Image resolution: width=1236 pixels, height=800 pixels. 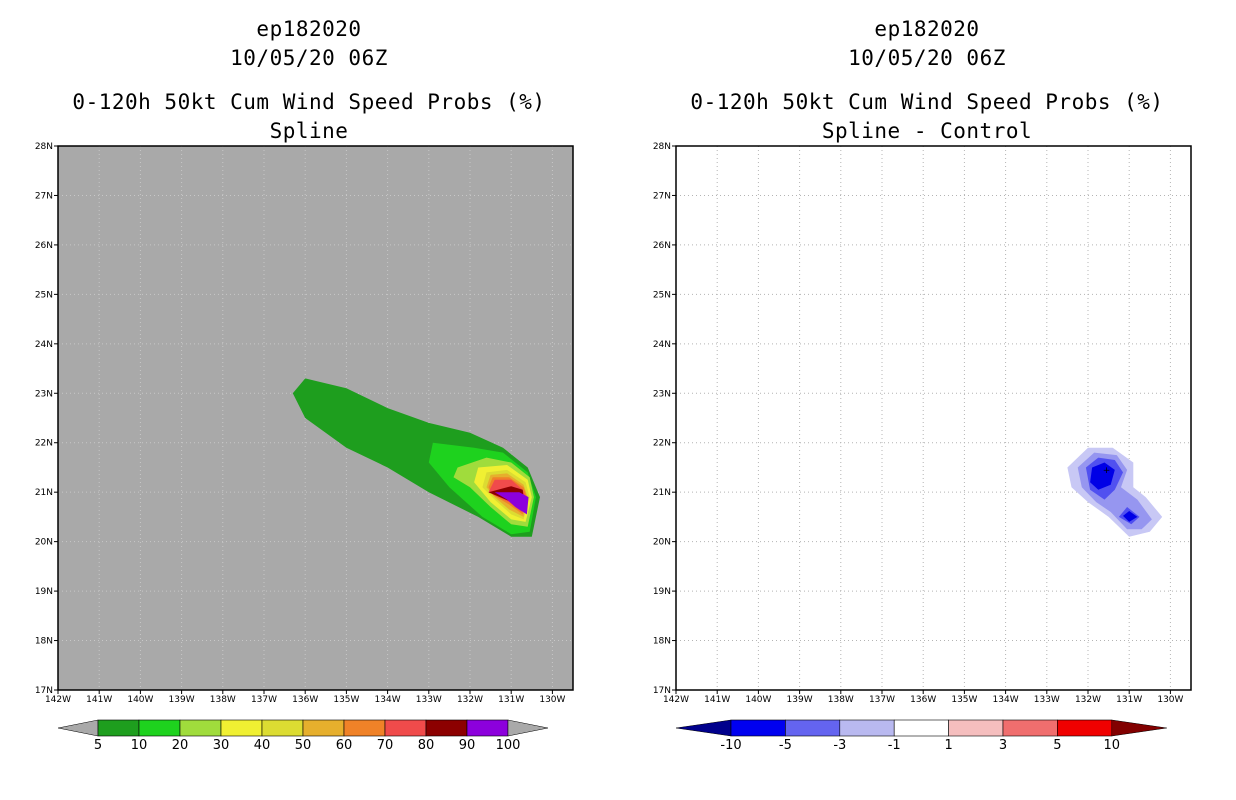 I want to click on colorbar-label: 30, so click(x=221, y=745).